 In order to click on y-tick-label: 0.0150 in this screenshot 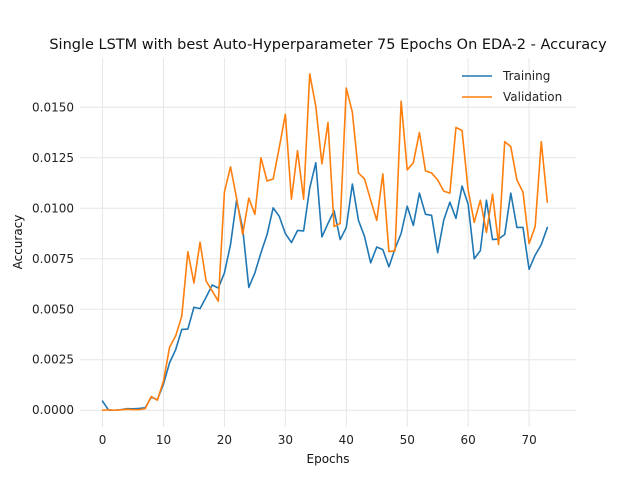, I will do `click(53, 107)`.